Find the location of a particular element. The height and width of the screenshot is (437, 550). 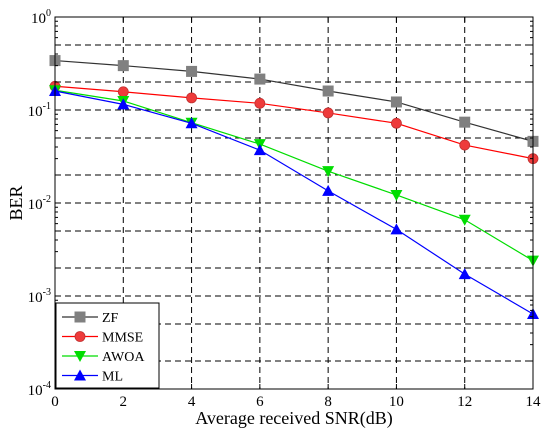

y-tick-label: 10⁰ is located at coordinates (41, 17).